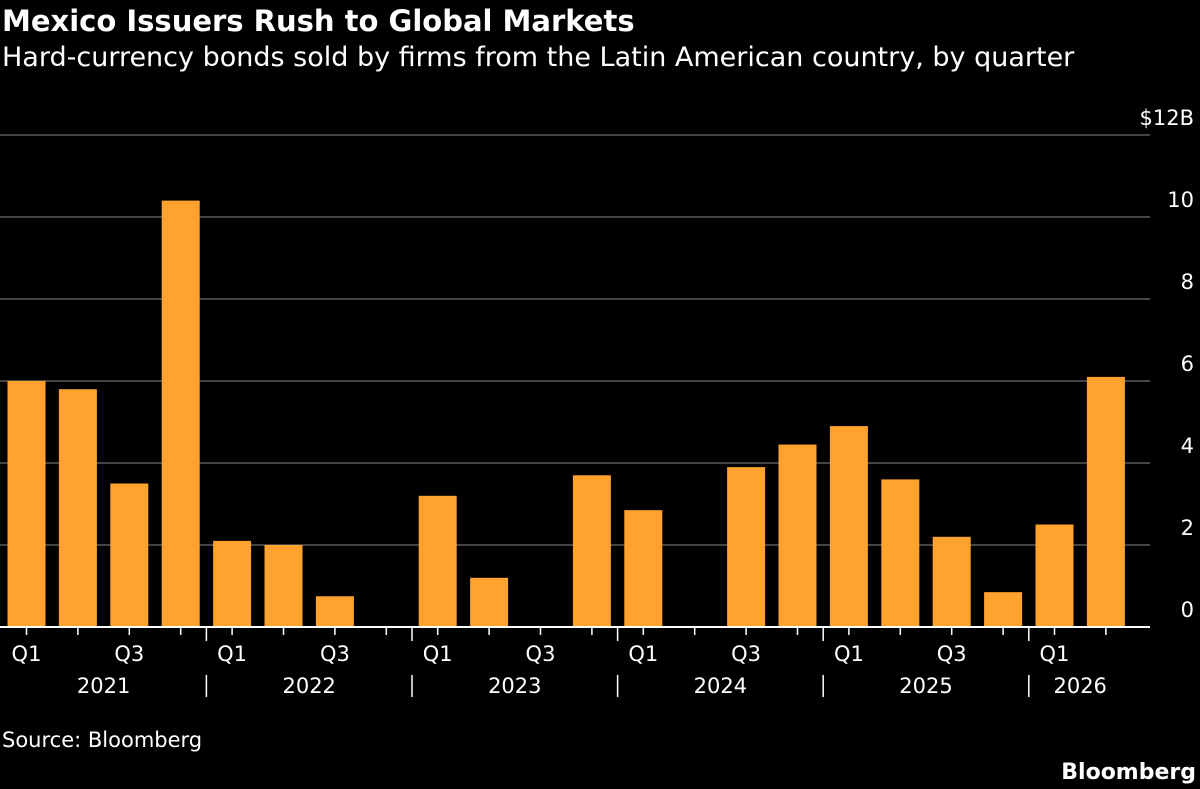 This screenshot has height=789, width=1200. Describe the element at coordinates (308, 686) in the screenshot. I see `year-label: 2022` at that location.